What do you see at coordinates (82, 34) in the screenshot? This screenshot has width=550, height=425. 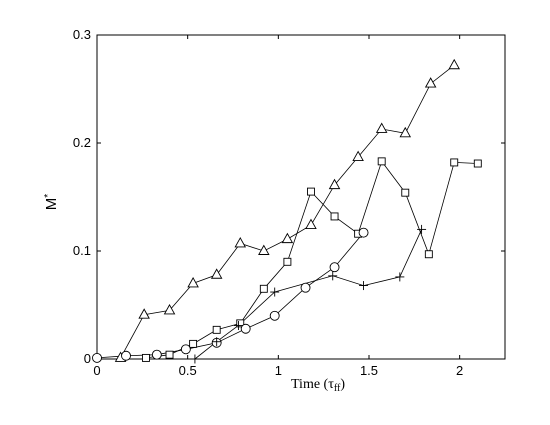 I see `y-tick-label: 0.3` at bounding box center [82, 34].